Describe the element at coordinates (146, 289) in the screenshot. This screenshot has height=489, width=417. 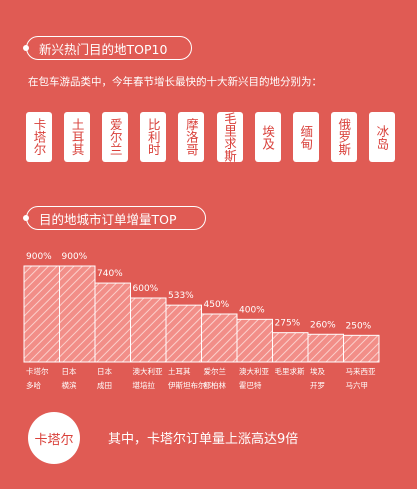
I see `bar-value-label: 600%` at that location.